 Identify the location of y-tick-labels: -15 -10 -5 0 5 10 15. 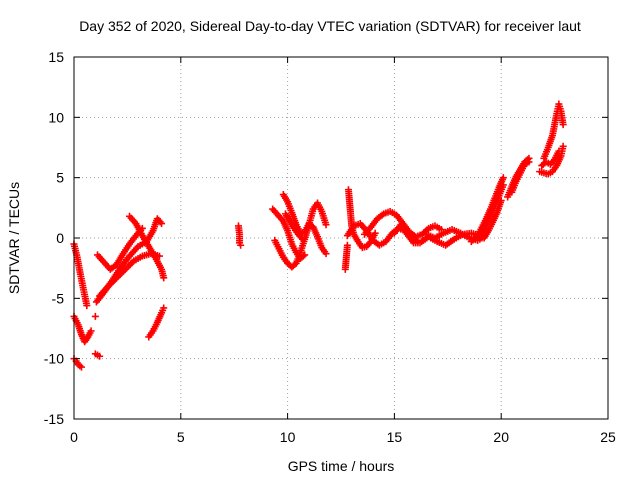
(54, 238).